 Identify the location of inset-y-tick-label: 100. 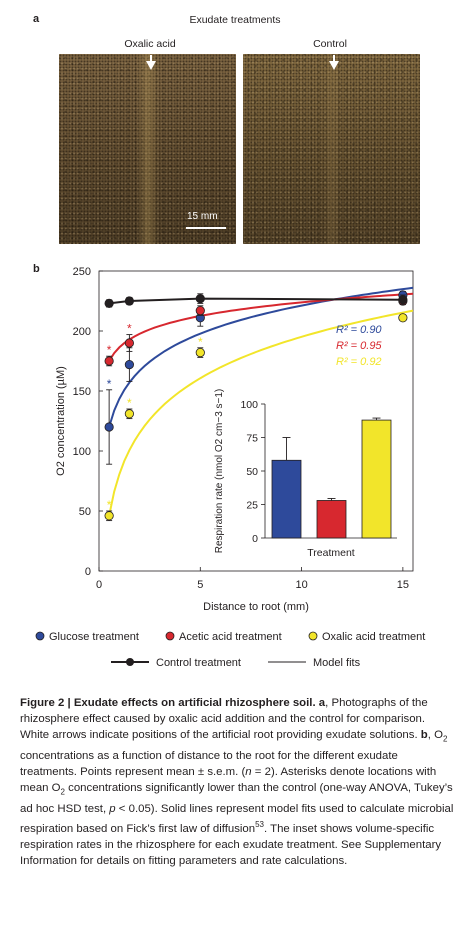
(249, 405).